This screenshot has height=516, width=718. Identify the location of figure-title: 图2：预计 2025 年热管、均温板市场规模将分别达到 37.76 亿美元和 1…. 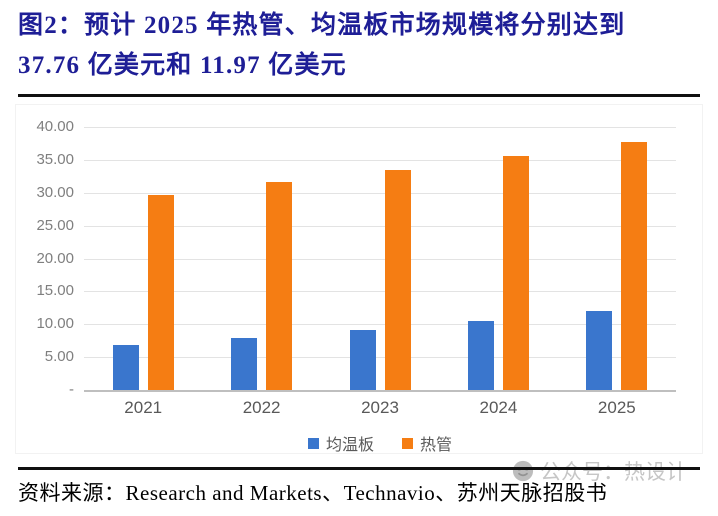
(363, 46).